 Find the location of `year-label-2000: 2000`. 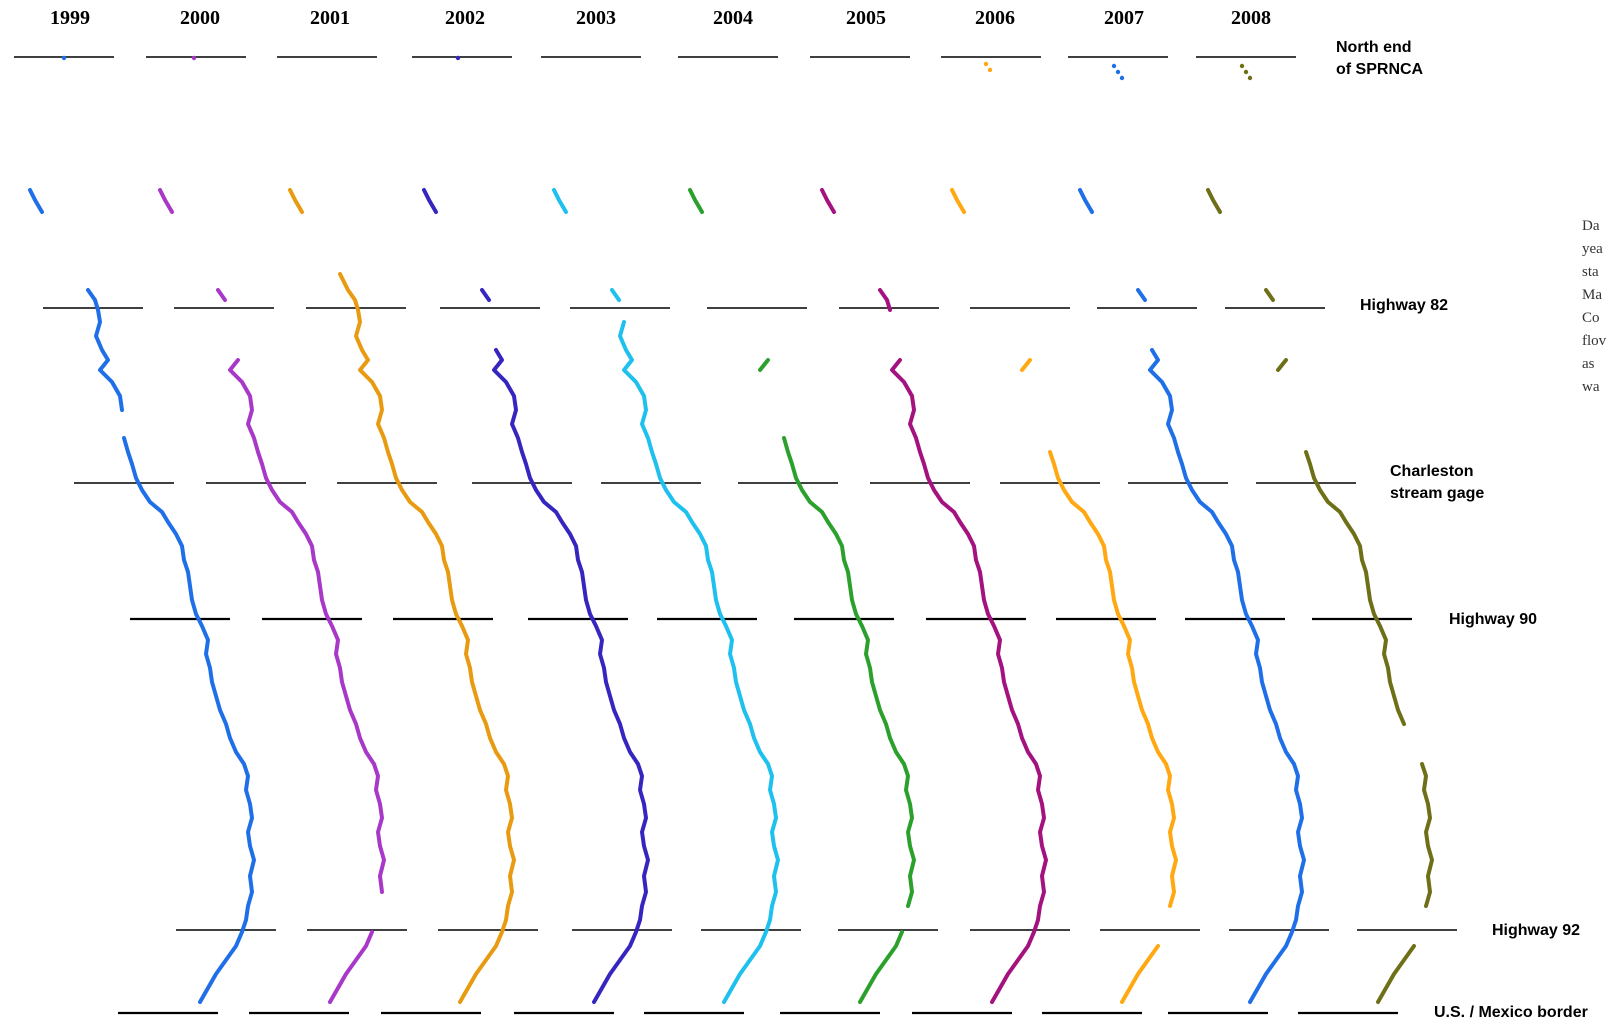

year-label-2000: 2000 is located at coordinates (200, 18).